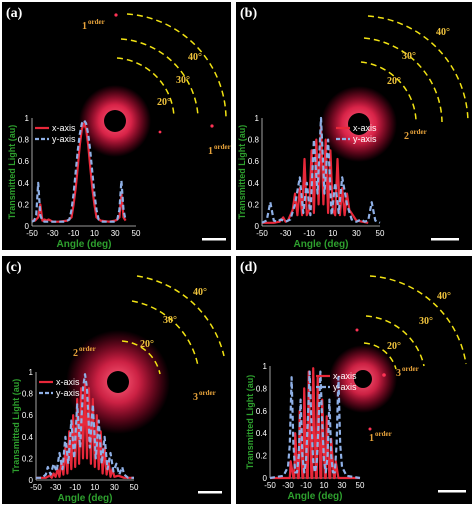  I want to click on panel-label: (b), so click(249, 13).